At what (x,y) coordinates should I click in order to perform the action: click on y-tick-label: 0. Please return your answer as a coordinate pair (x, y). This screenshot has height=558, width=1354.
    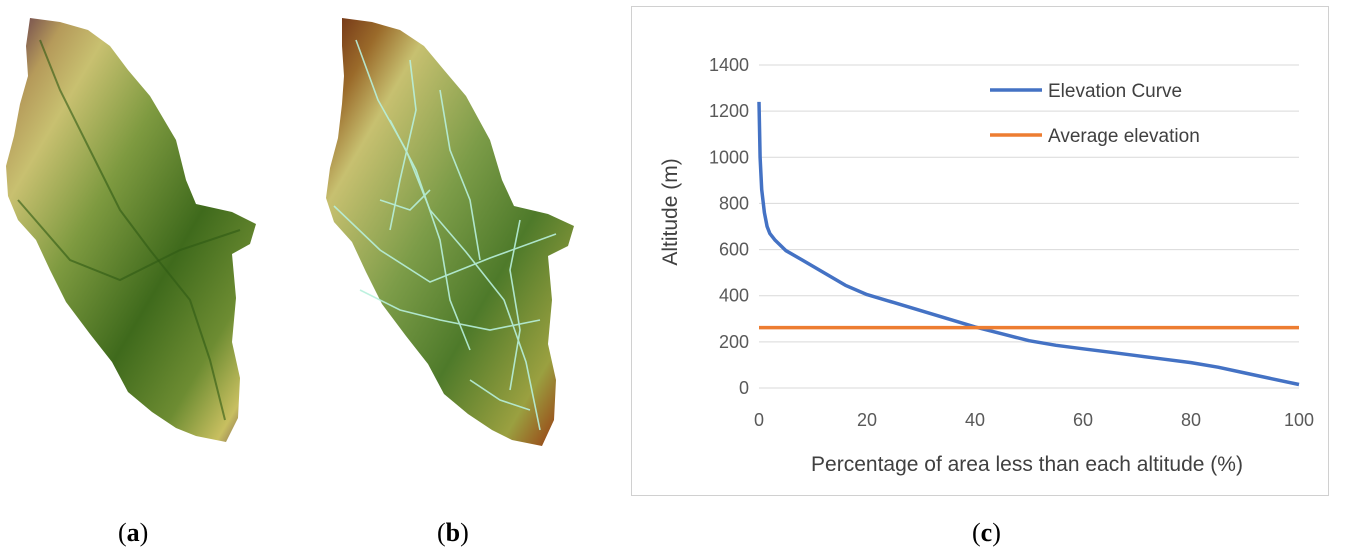
    Looking at the image, I should click on (744, 388).